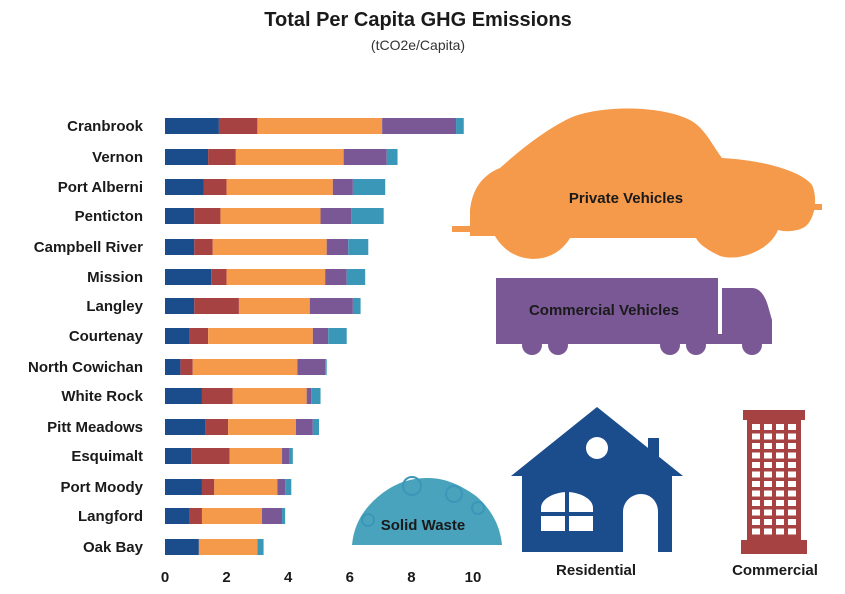 The width and height of the screenshot is (845, 594). Describe the element at coordinates (775, 494) in the screenshot. I see `office-building-icon: Commercial` at that location.